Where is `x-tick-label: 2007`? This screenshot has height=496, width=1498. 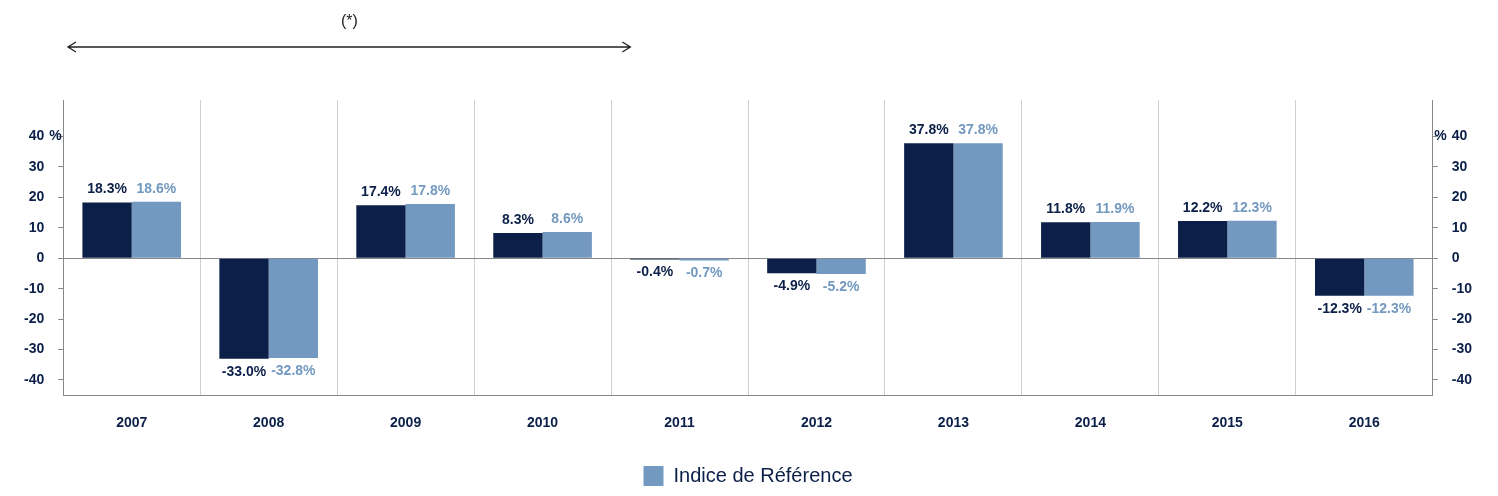 x-tick-label: 2007 is located at coordinates (132, 422).